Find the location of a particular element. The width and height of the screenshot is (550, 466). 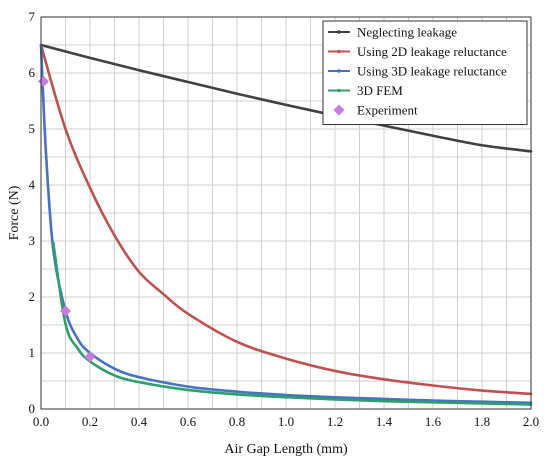

x-tick-label: 0.4 is located at coordinates (139, 421).